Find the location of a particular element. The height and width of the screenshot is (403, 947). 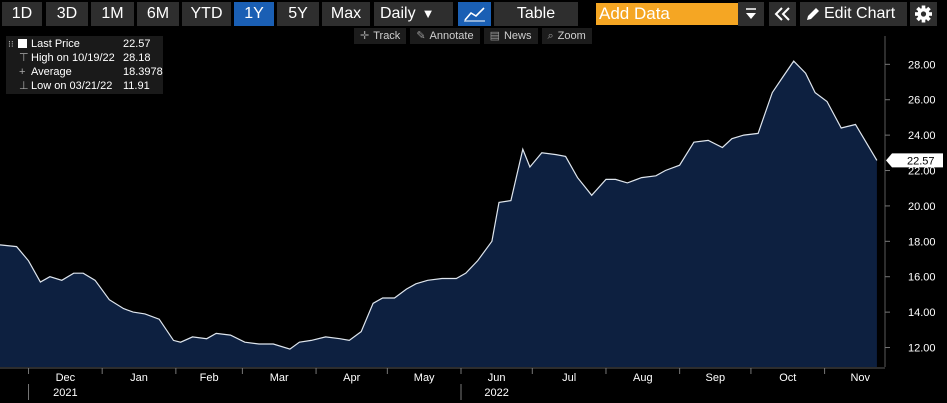

chart-sub-toolbar: ✛ Track ✎ Annotate ▤ News ⌕ Zoom is located at coordinates (473, 36).